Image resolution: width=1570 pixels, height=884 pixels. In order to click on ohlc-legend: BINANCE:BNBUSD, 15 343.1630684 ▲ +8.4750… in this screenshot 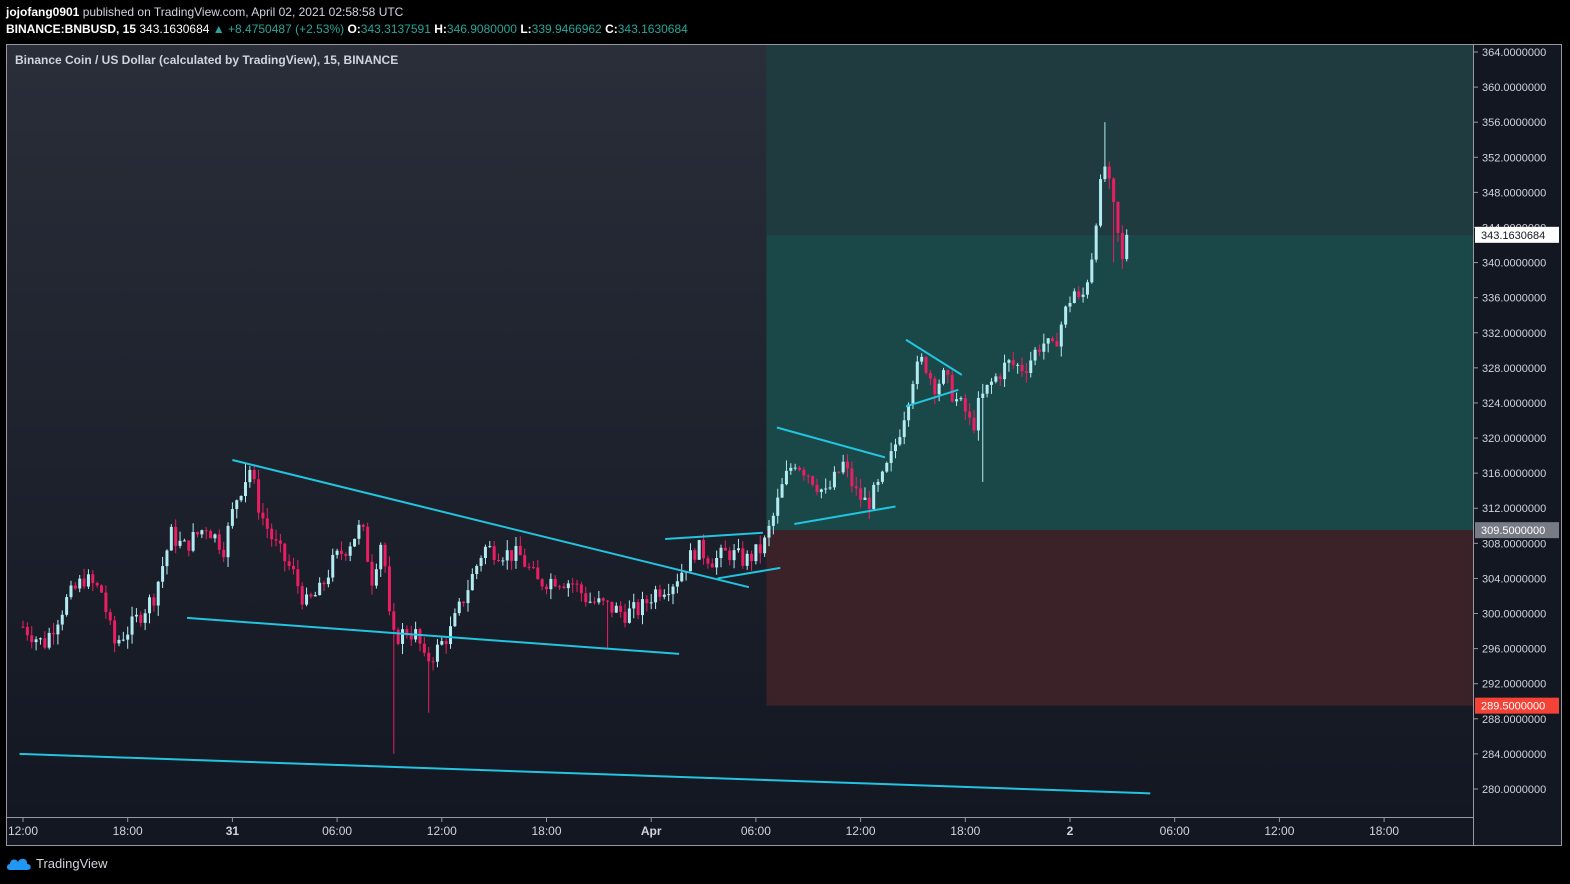, I will do `click(347, 29)`.